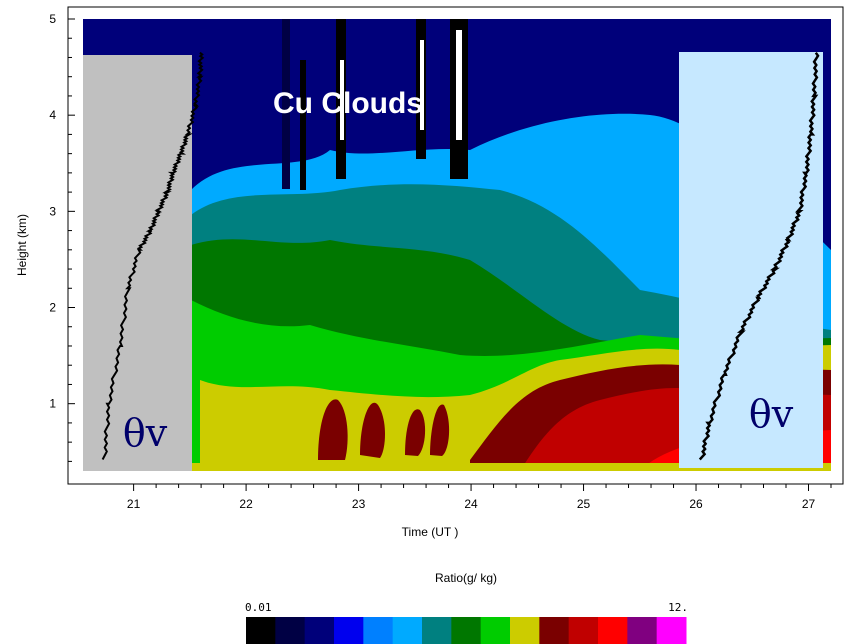 Image resolution: width=852 pixels, height=644 pixels. What do you see at coordinates (457, 467) in the screenshot?
I see `surface-strip` at bounding box center [457, 467].